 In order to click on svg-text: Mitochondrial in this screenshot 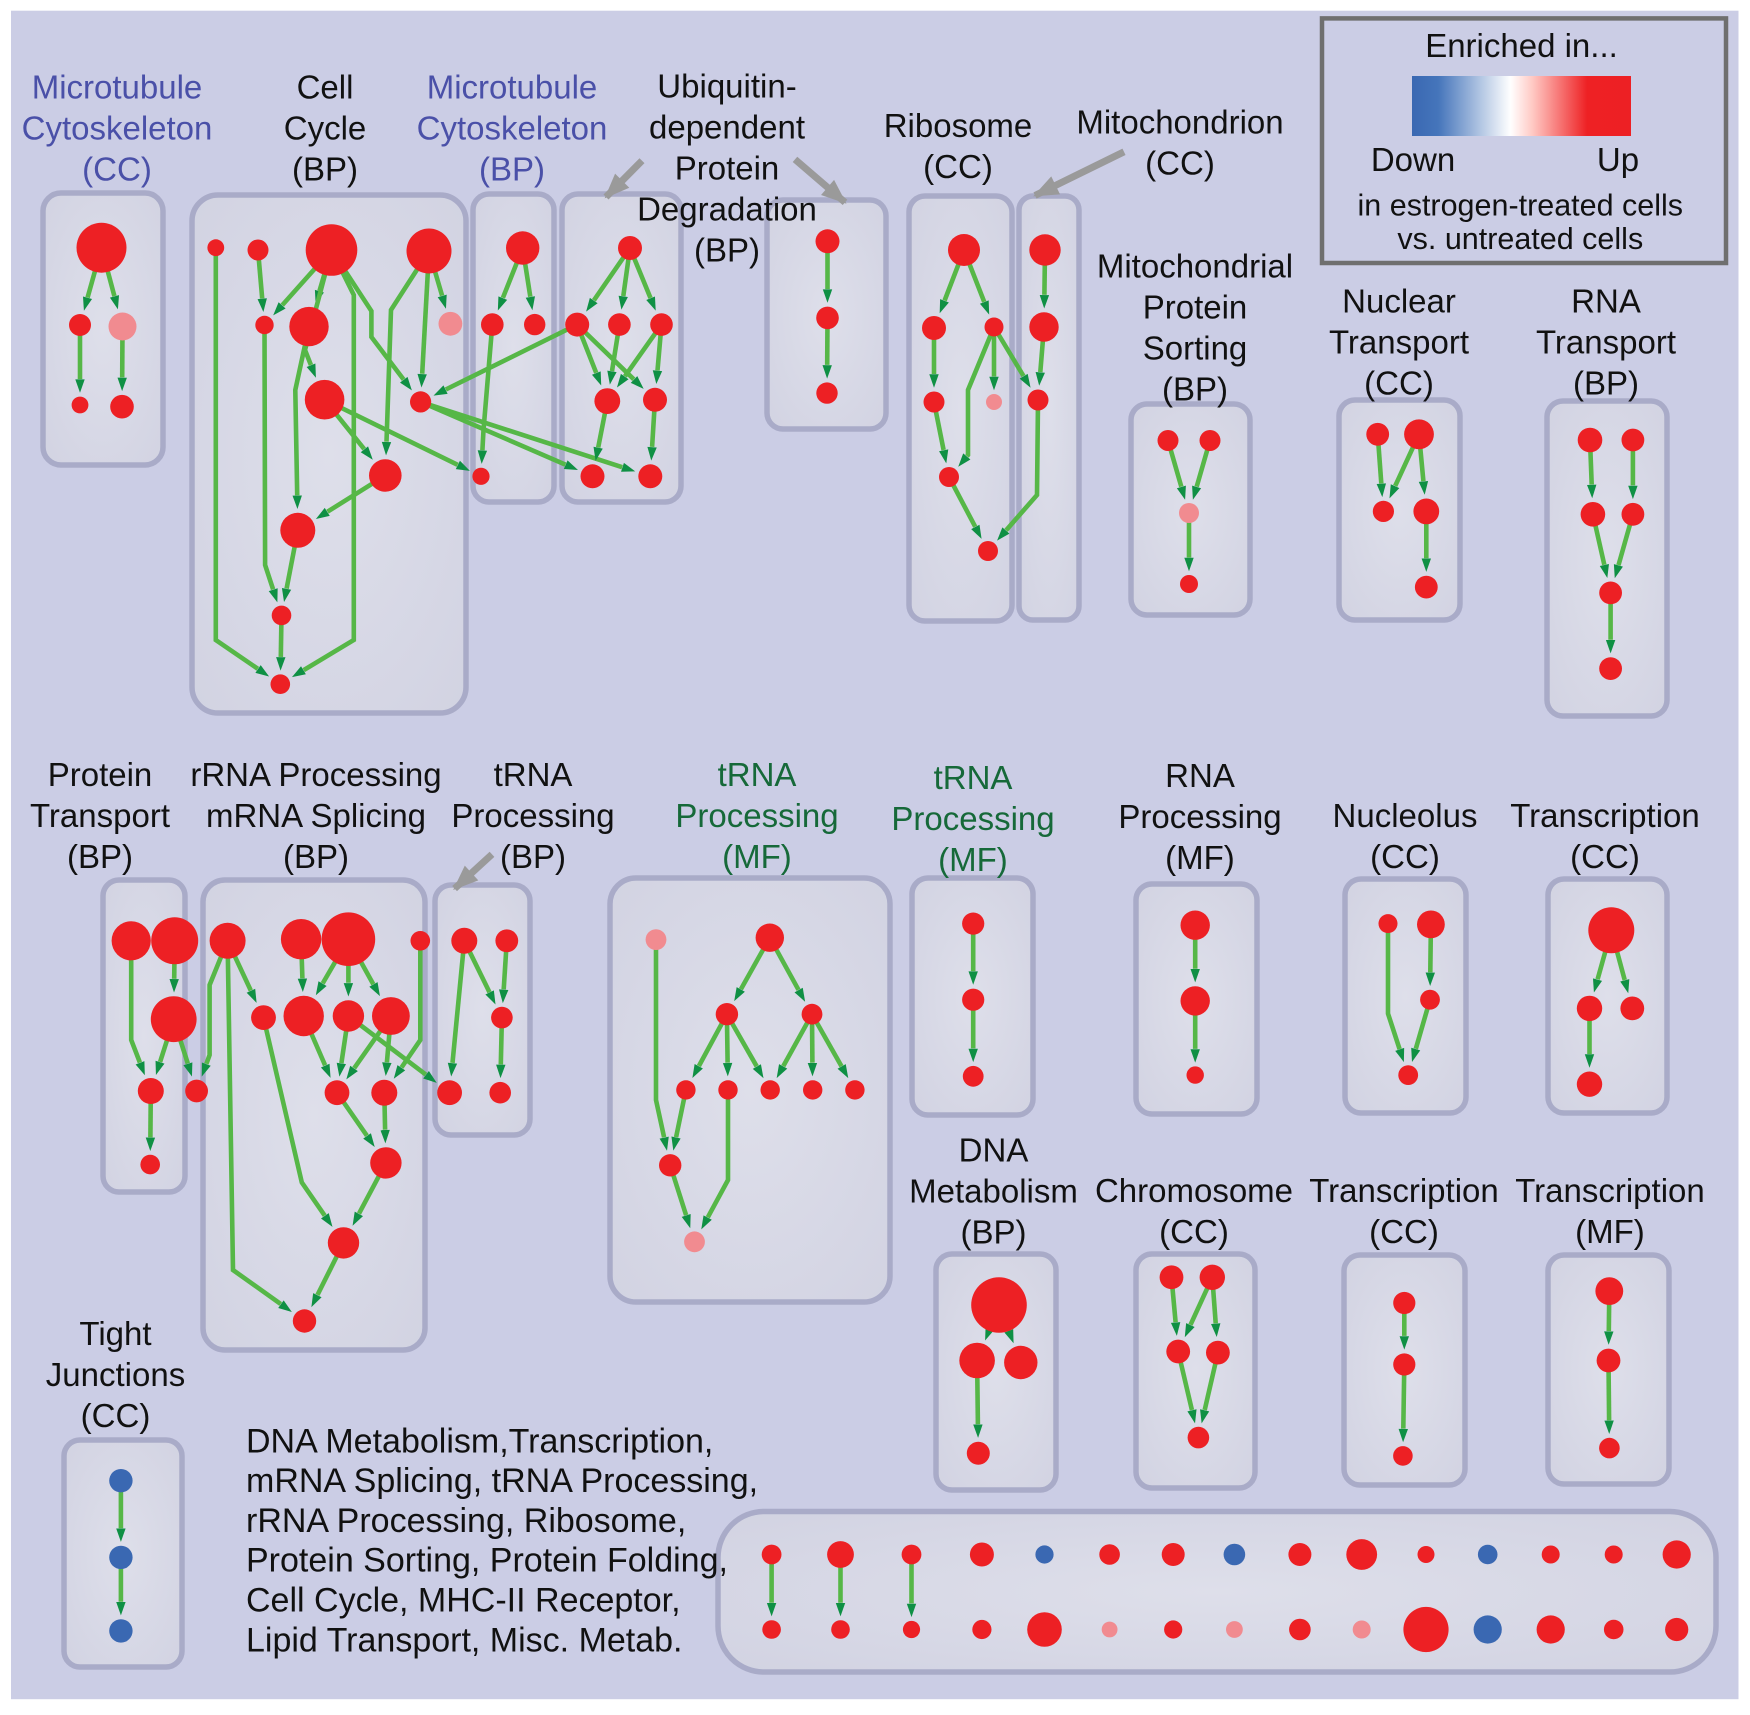, I will do `click(1195, 266)`.